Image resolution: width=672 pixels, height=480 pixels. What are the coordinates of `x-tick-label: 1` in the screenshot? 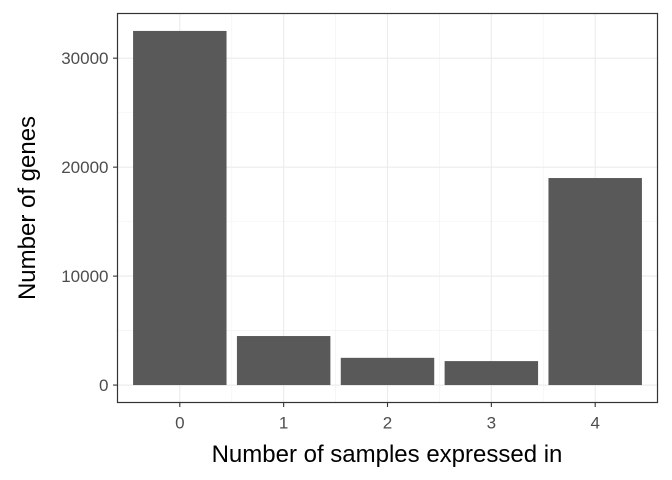 It's located at (283, 423).